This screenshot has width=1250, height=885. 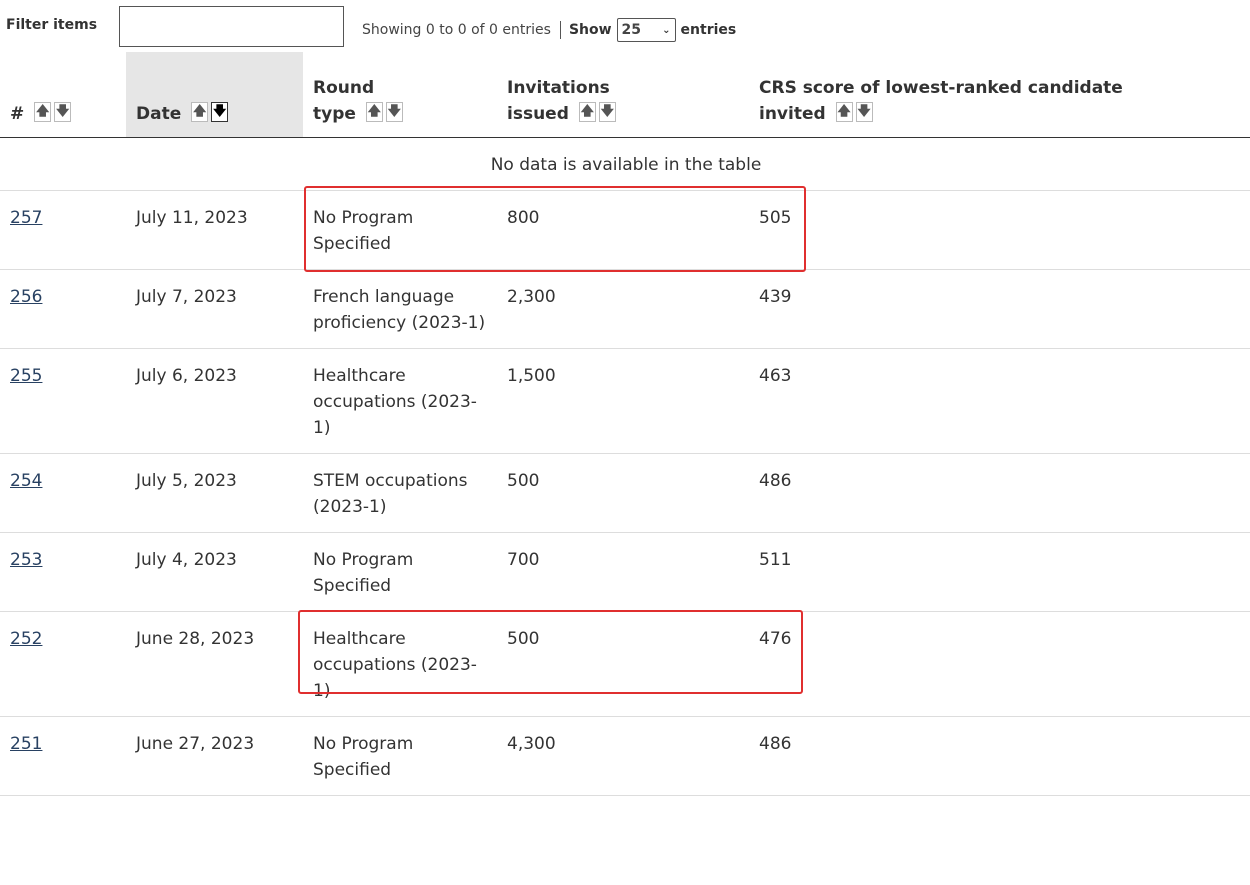 I want to click on filter-input, so click(x=231, y=26).